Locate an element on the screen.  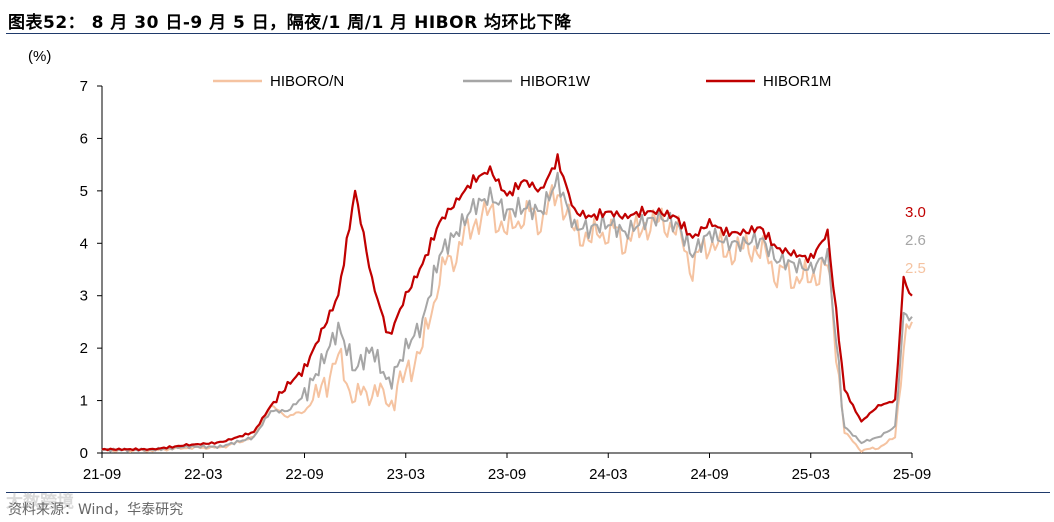
y-axis-label: (%) is located at coordinates (39, 56).